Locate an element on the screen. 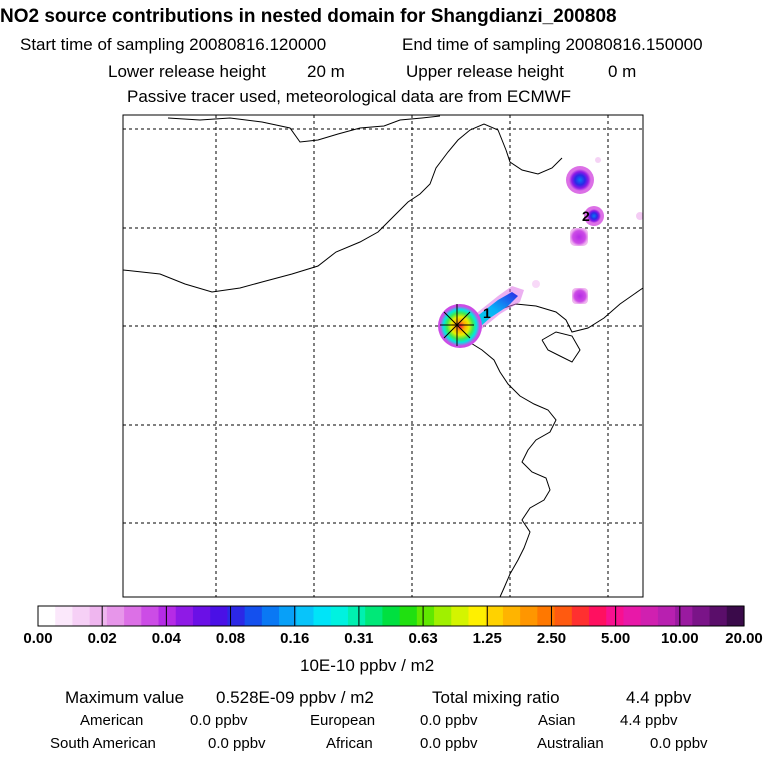  end-time-label: End time of sampling 20080816.150000 is located at coordinates (552, 44).